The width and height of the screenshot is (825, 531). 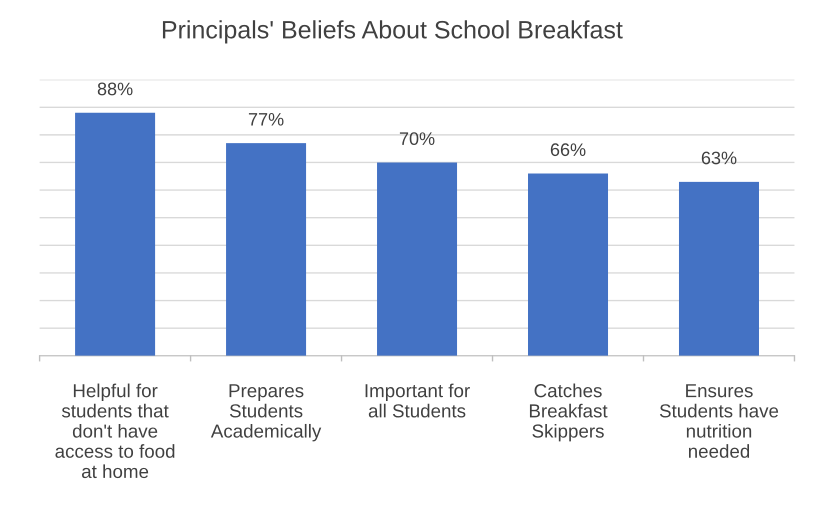 What do you see at coordinates (569, 413) in the screenshot?
I see `x-tick-label: Catches Breakfast Skippers` at bounding box center [569, 413].